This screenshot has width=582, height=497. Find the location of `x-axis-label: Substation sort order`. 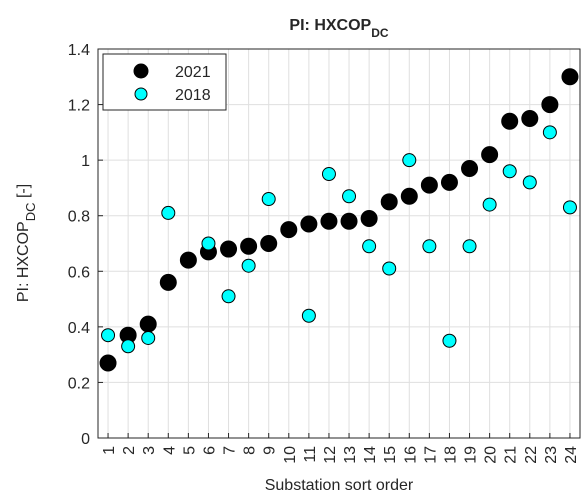

x-axis-label: Substation sort order is located at coordinates (339, 485).